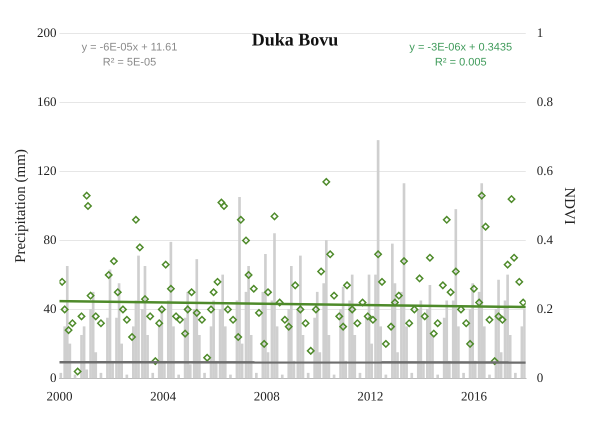  Describe the element at coordinates (50, 239) in the screenshot. I see `y-tick-label: 80` at that location.